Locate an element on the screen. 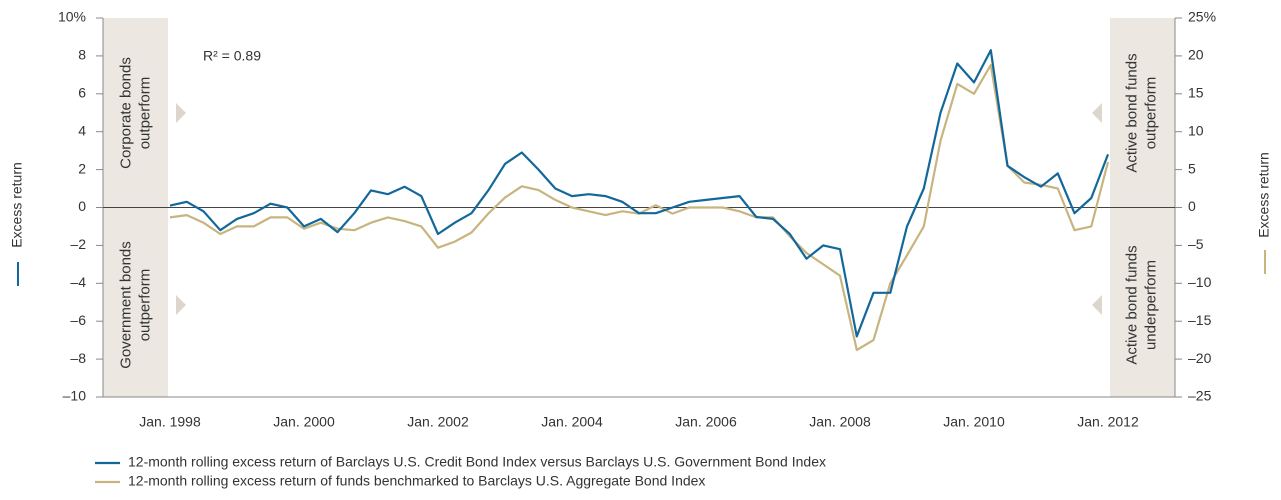 This screenshot has width=1281, height=500. x-tick-label: Jan. 2002 is located at coordinates (438, 422).